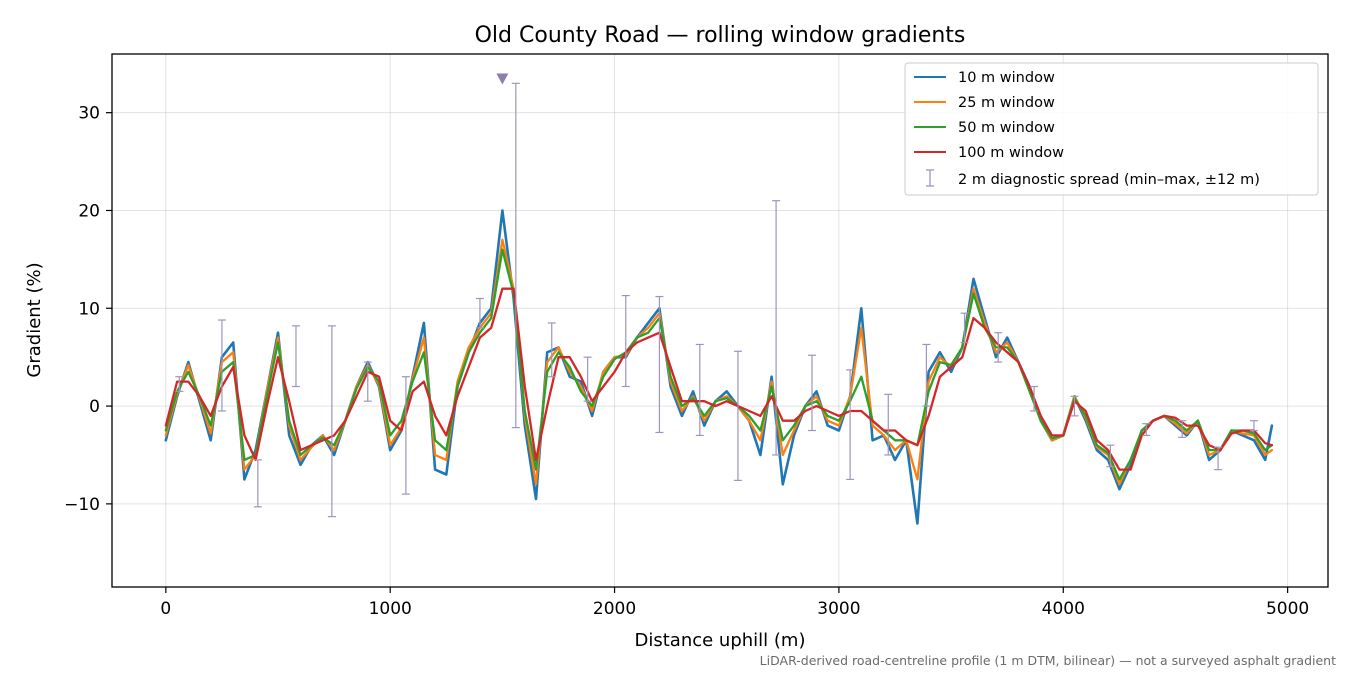 This screenshot has height=675, width=1350. Describe the element at coordinates (82, 505) in the screenshot. I see `y-tick-label: −10` at that location.